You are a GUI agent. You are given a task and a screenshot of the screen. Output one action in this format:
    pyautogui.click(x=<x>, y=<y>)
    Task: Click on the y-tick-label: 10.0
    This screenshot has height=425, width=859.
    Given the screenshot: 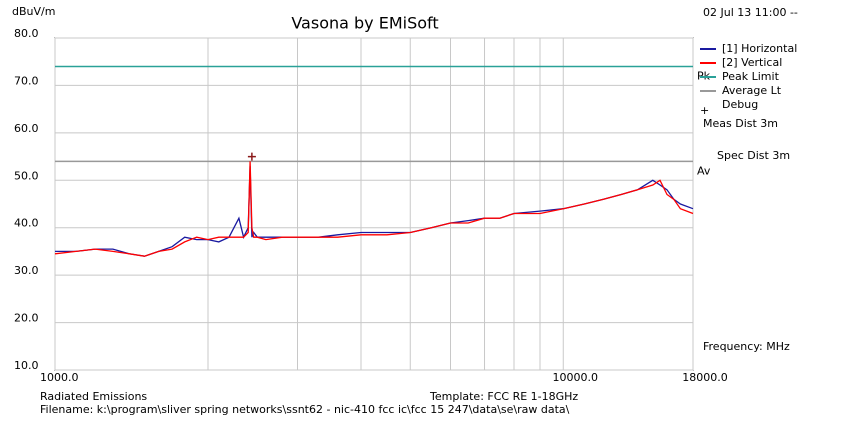 What is the action you would take?
    pyautogui.click(x=26, y=365)
    